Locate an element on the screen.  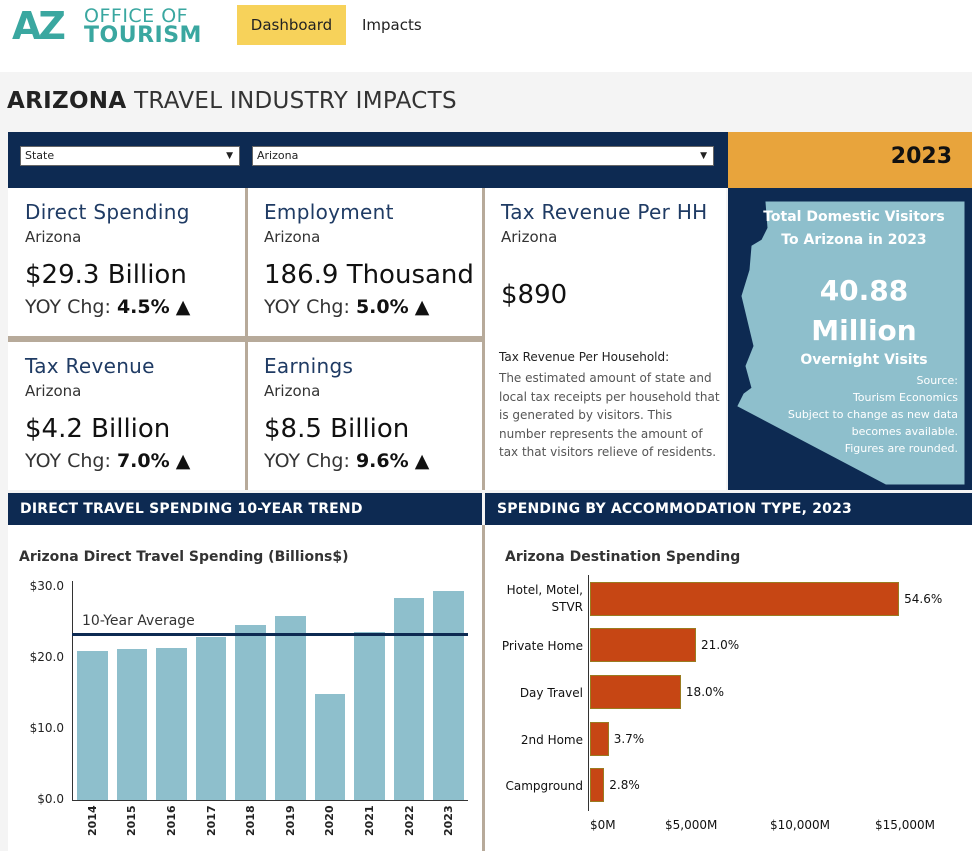
data-label: 2.8% is located at coordinates (624, 785).